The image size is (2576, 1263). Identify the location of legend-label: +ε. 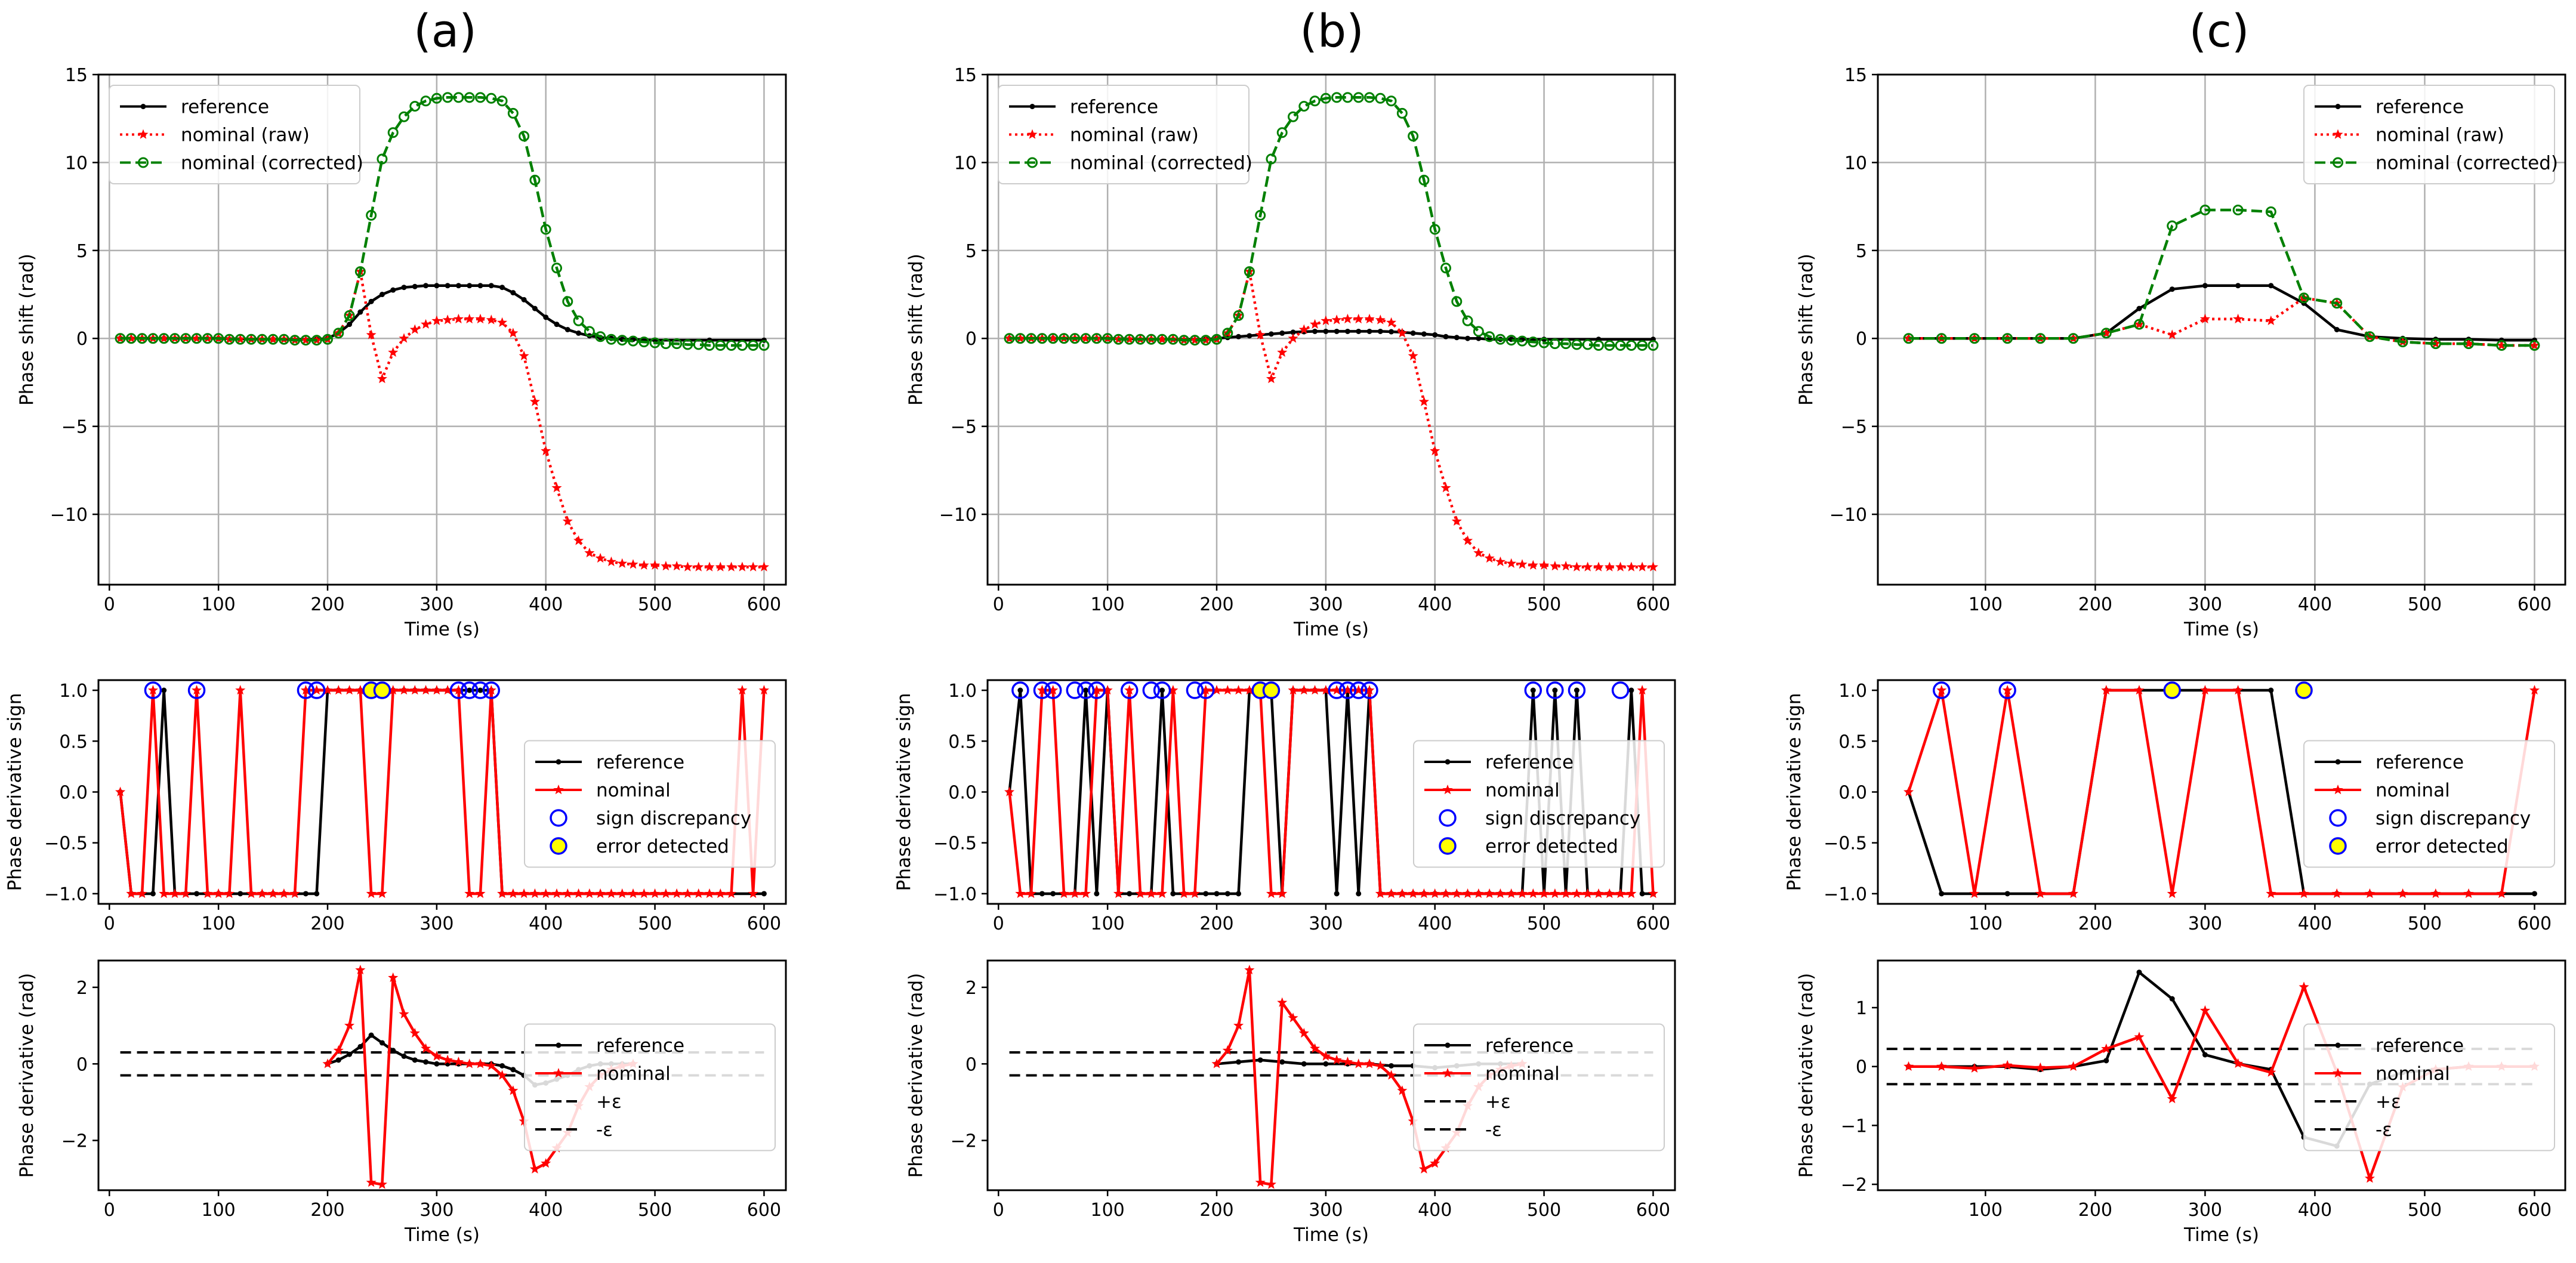
(609, 1102).